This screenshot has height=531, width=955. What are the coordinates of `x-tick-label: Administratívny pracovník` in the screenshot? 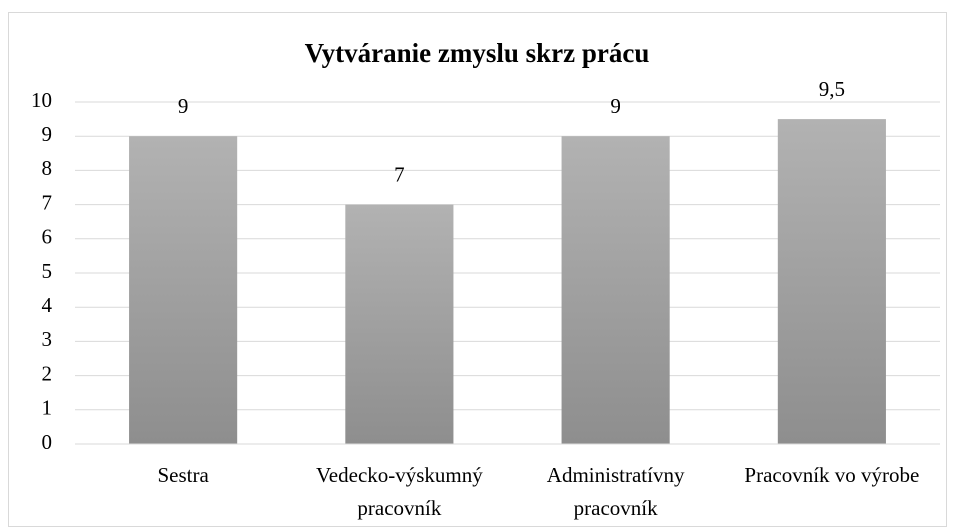 It's located at (615, 491).